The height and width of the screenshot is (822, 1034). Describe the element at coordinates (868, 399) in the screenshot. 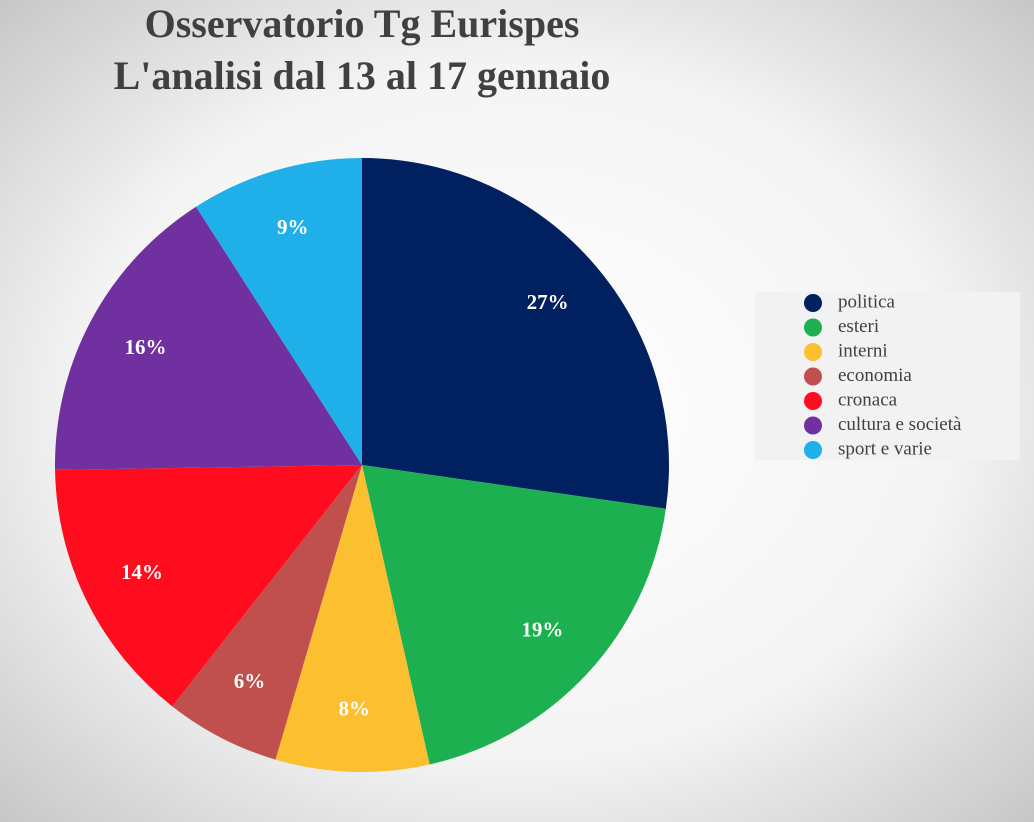

I see `legend-label: cronaca` at that location.